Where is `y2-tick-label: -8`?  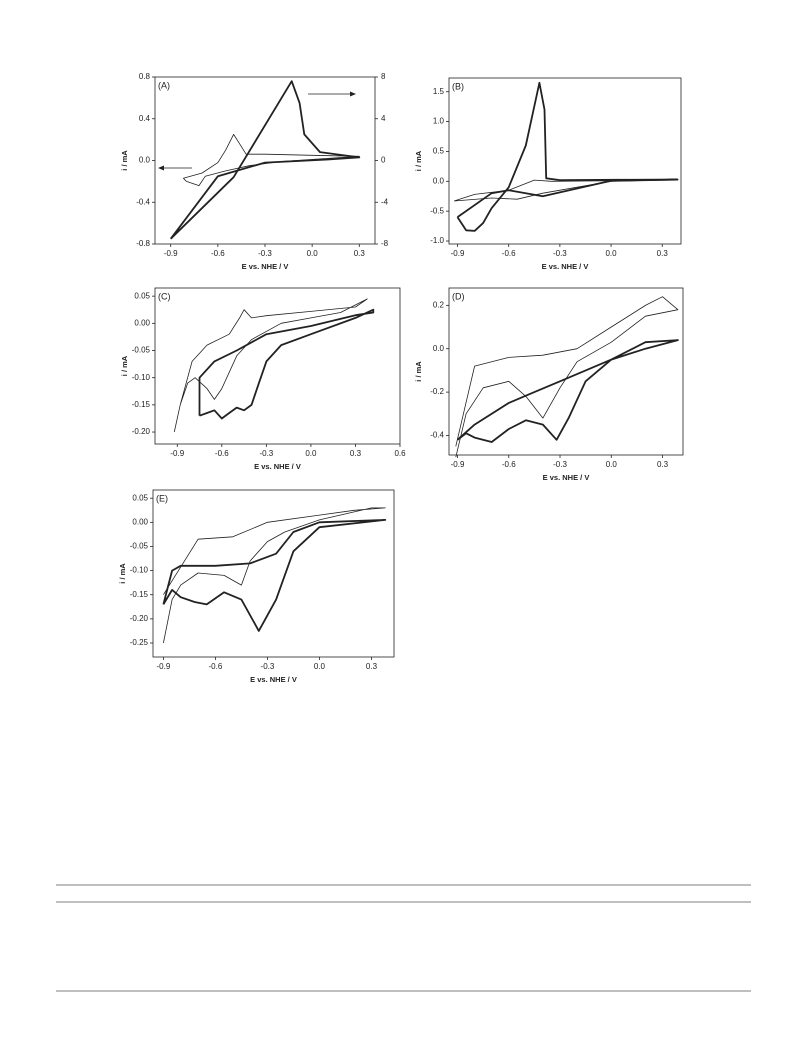
y2-tick-label: -8 is located at coordinates (385, 243).